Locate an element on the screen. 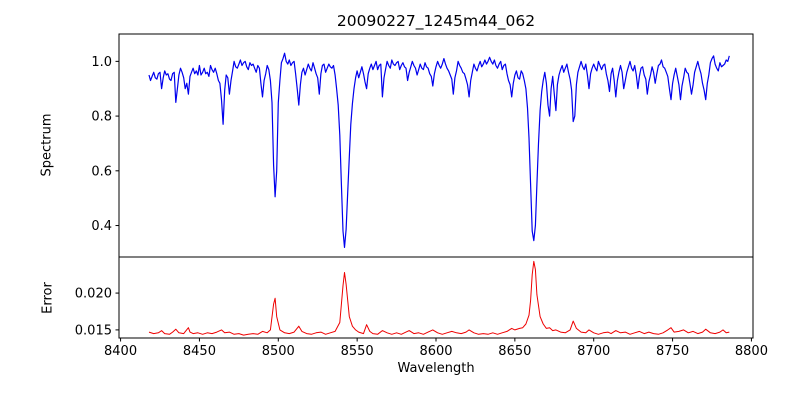  x-tick-label: 8550 is located at coordinates (357, 351).